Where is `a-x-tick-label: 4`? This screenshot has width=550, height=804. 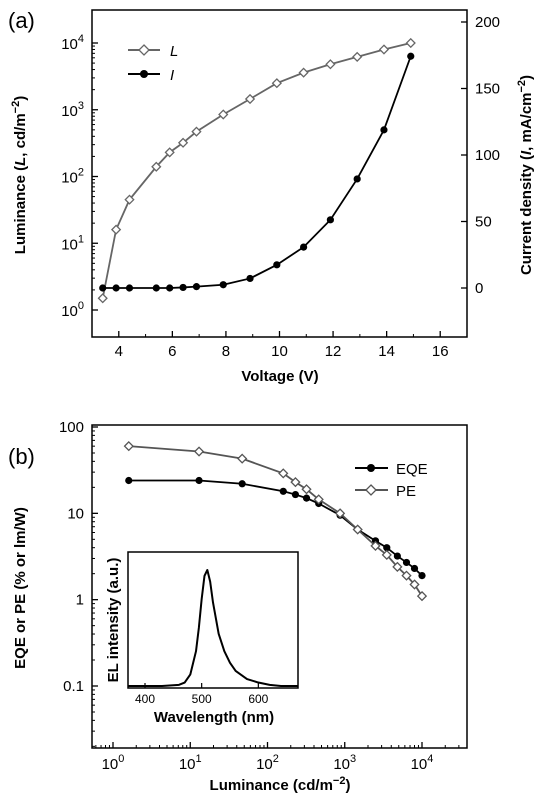 a-x-tick-label: 4 is located at coordinates (119, 351).